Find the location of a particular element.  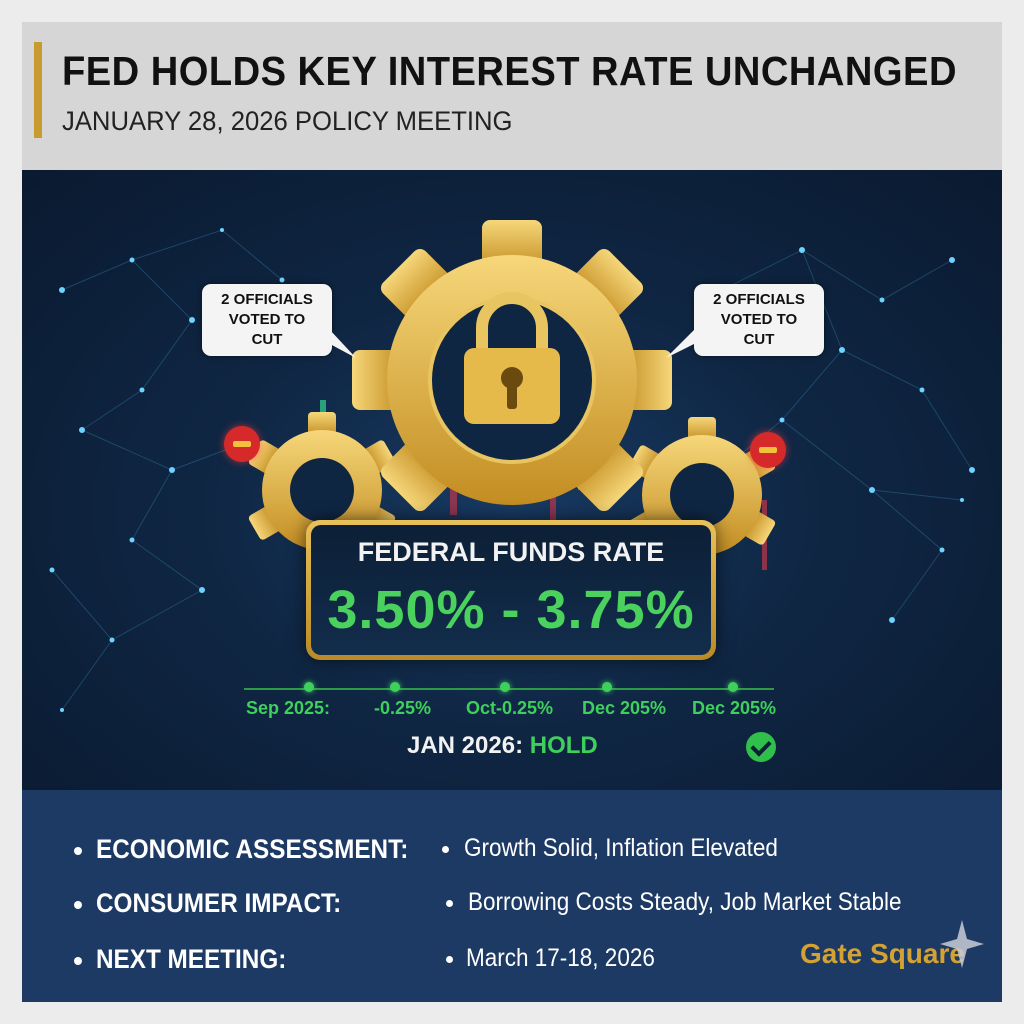

header-accent-bar is located at coordinates (38, 90).